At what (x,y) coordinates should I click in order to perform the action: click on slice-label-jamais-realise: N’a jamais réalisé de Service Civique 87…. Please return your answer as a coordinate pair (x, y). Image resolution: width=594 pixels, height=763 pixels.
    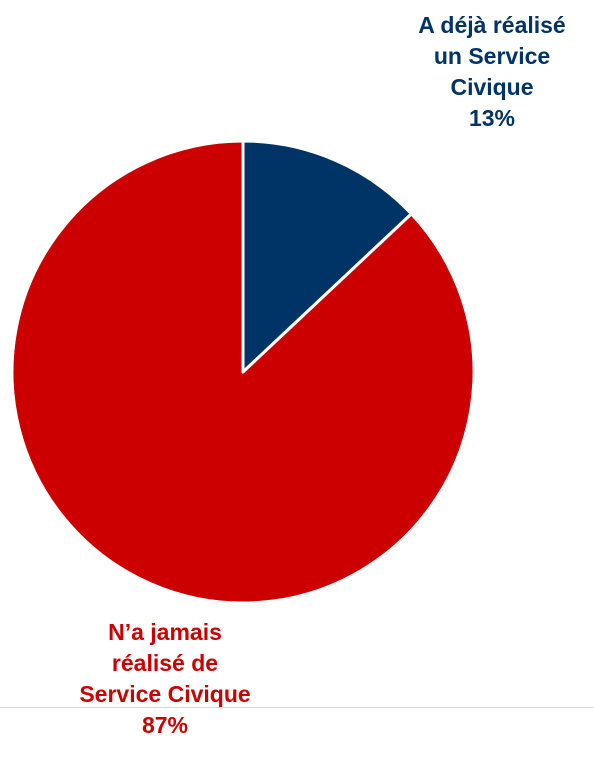
    Looking at the image, I should click on (165, 679).